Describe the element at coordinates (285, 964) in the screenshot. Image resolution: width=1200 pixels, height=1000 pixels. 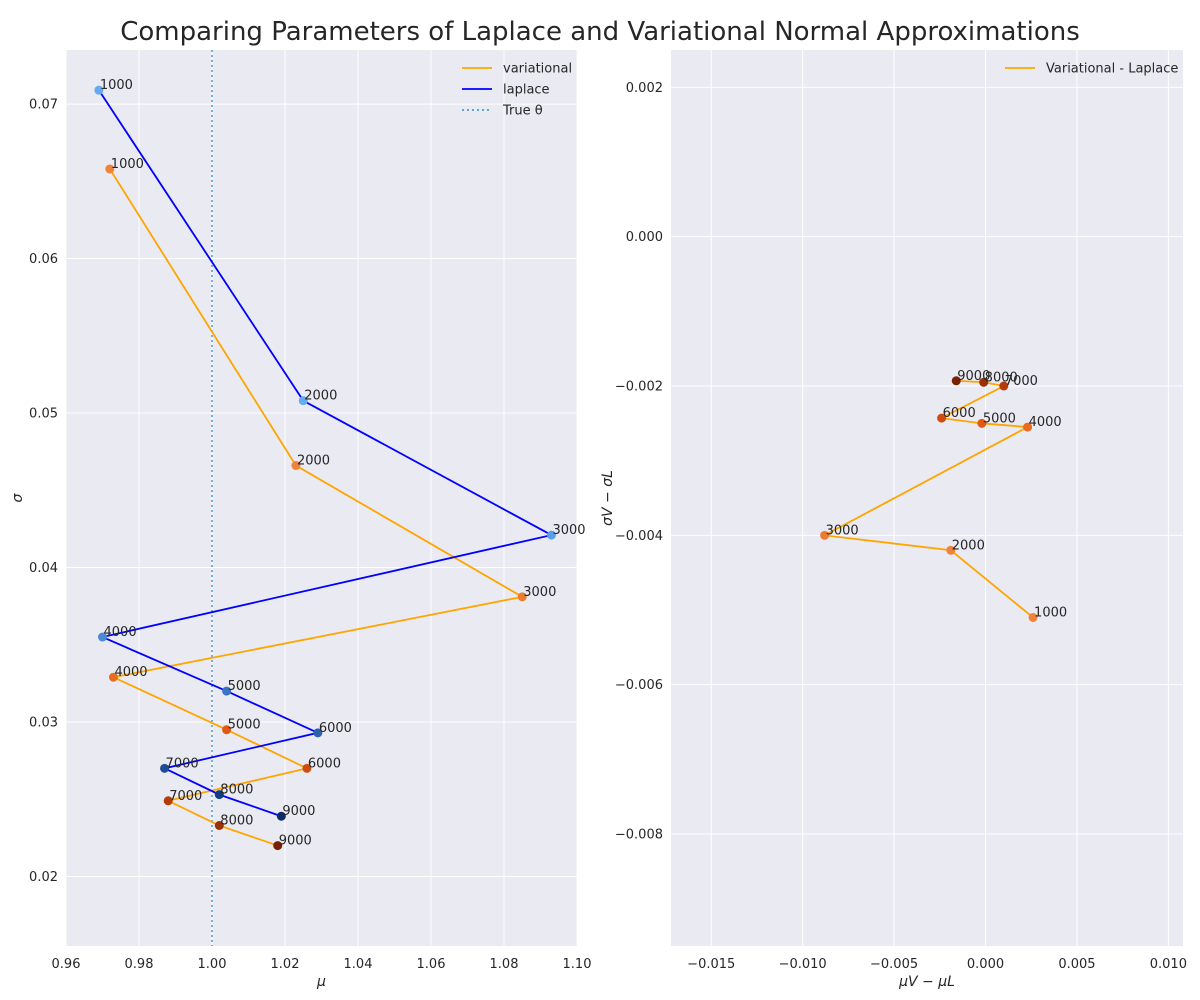
I see `x-tick-label: 1.02` at that location.